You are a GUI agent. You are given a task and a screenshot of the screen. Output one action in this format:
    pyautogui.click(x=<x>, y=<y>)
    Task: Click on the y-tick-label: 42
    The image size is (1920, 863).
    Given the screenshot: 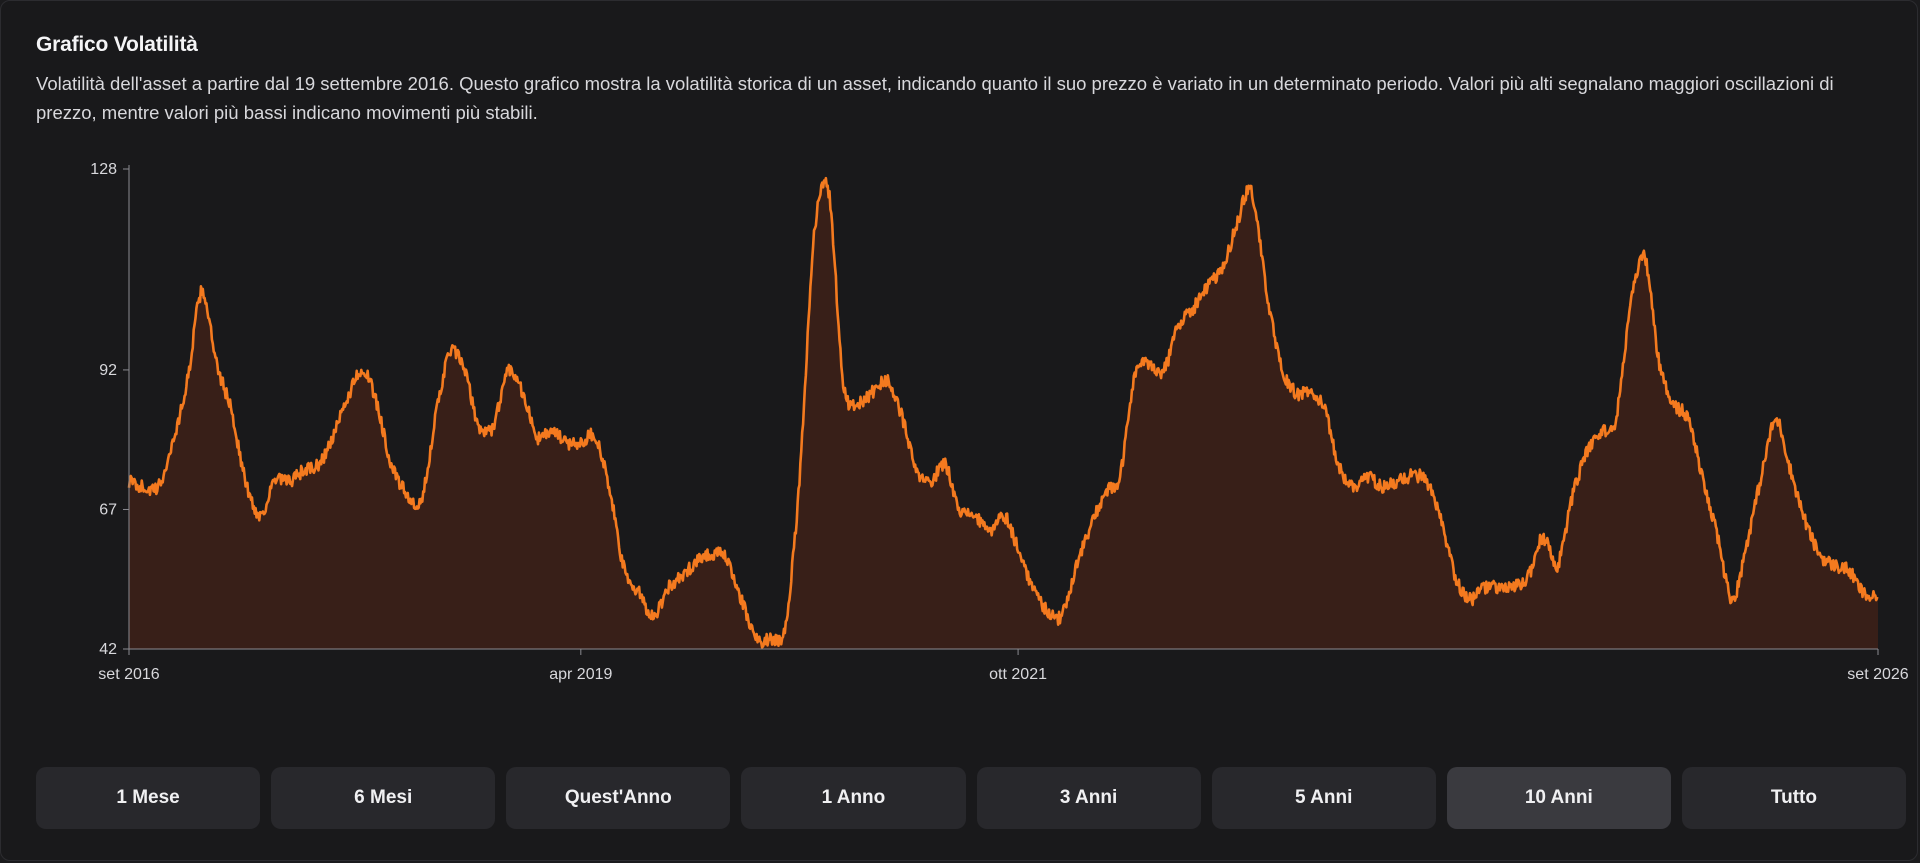 What is the action you would take?
    pyautogui.click(x=108, y=649)
    